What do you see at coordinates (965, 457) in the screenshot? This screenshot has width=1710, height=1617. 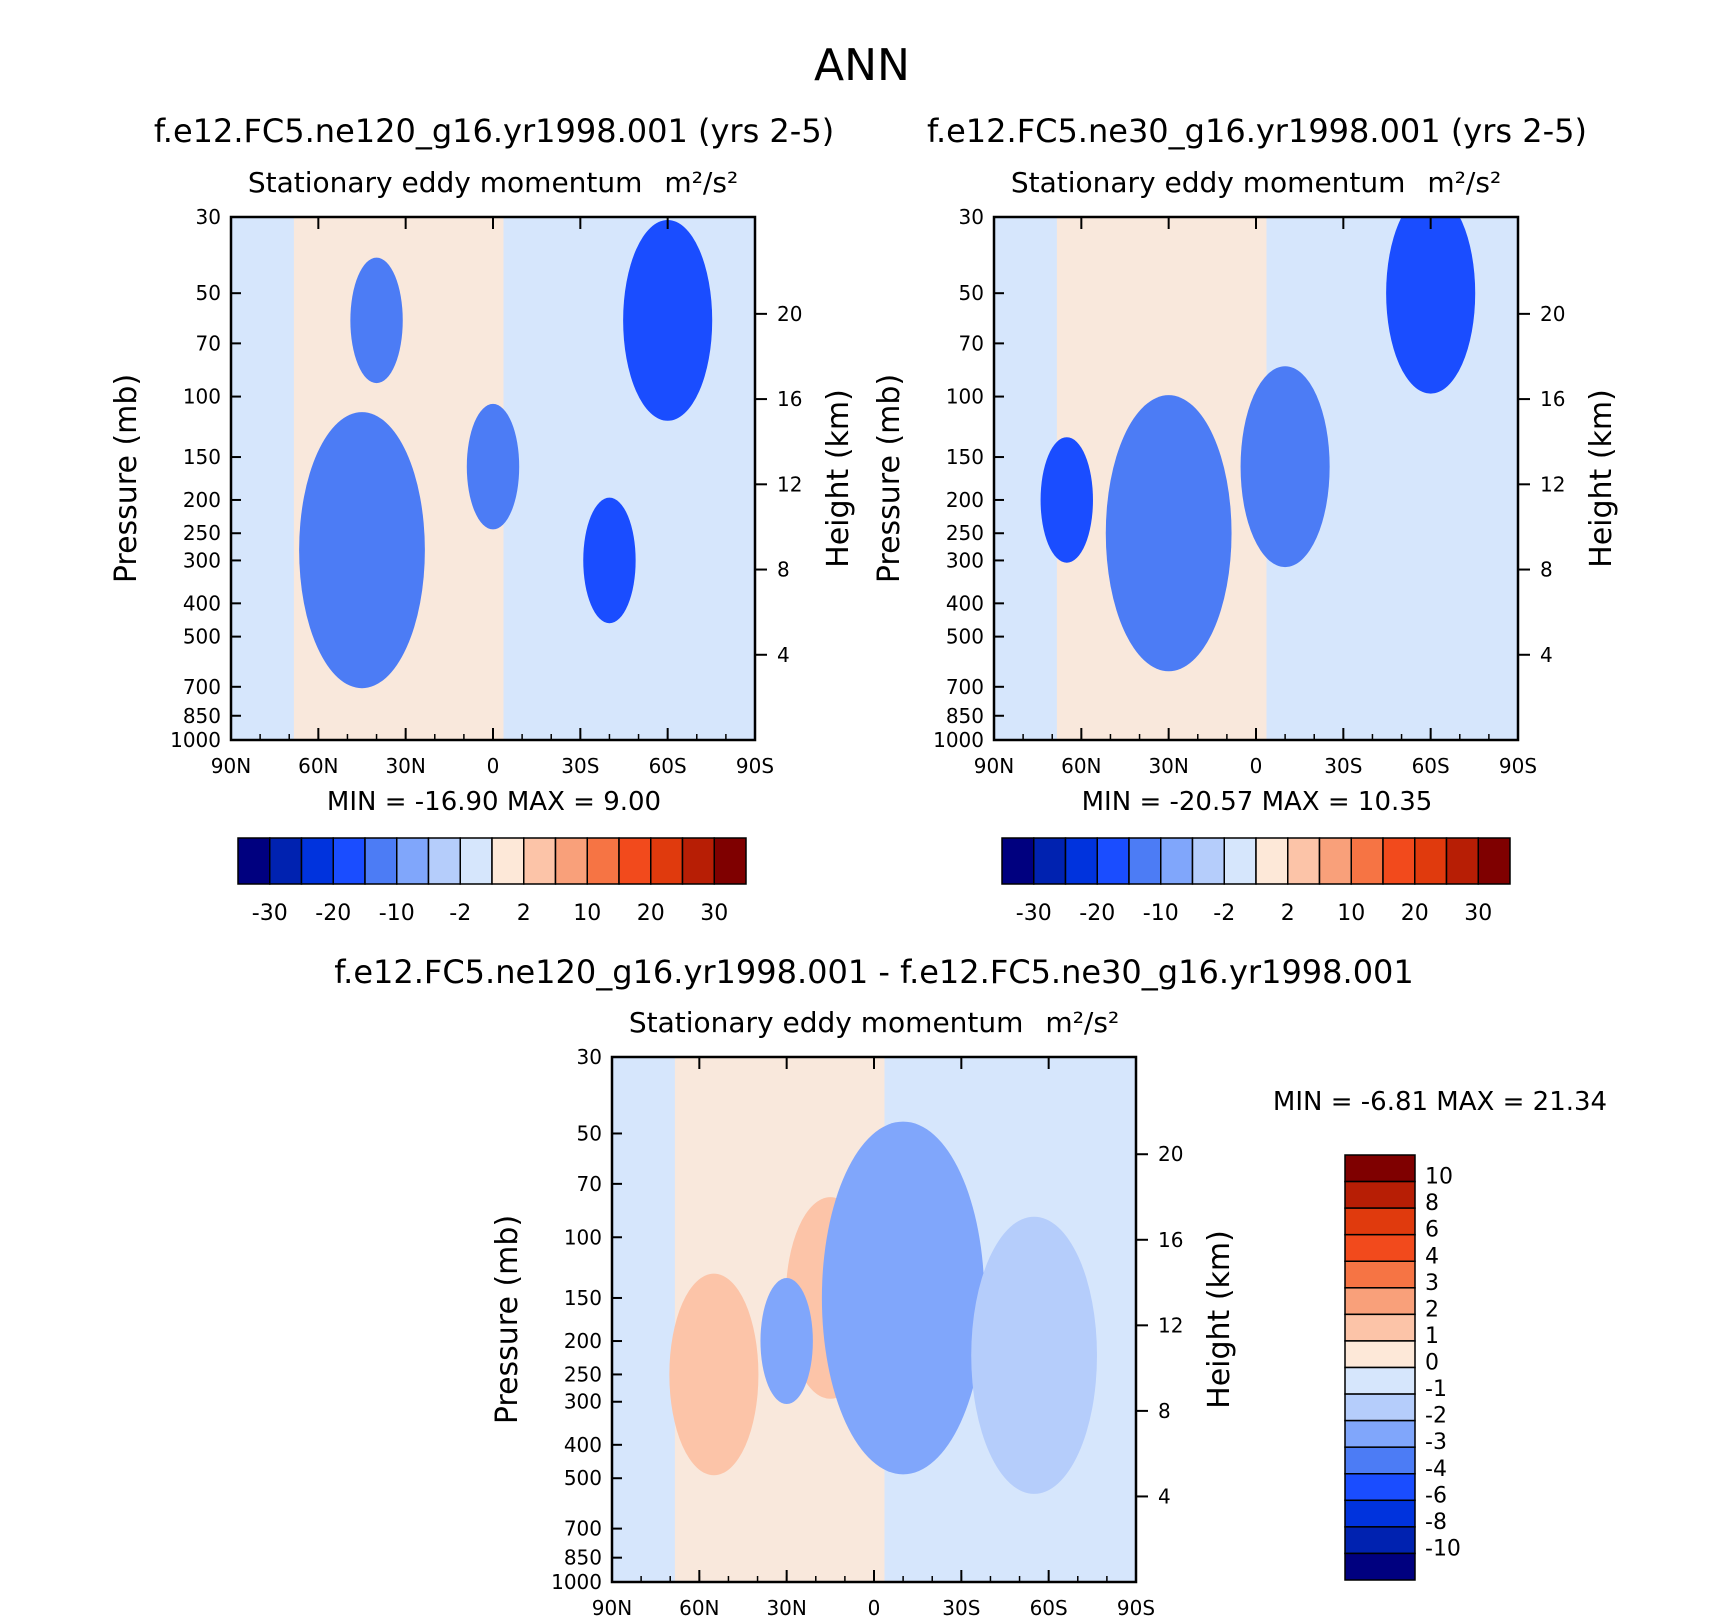 I see `y-tick-label: 150` at bounding box center [965, 457].